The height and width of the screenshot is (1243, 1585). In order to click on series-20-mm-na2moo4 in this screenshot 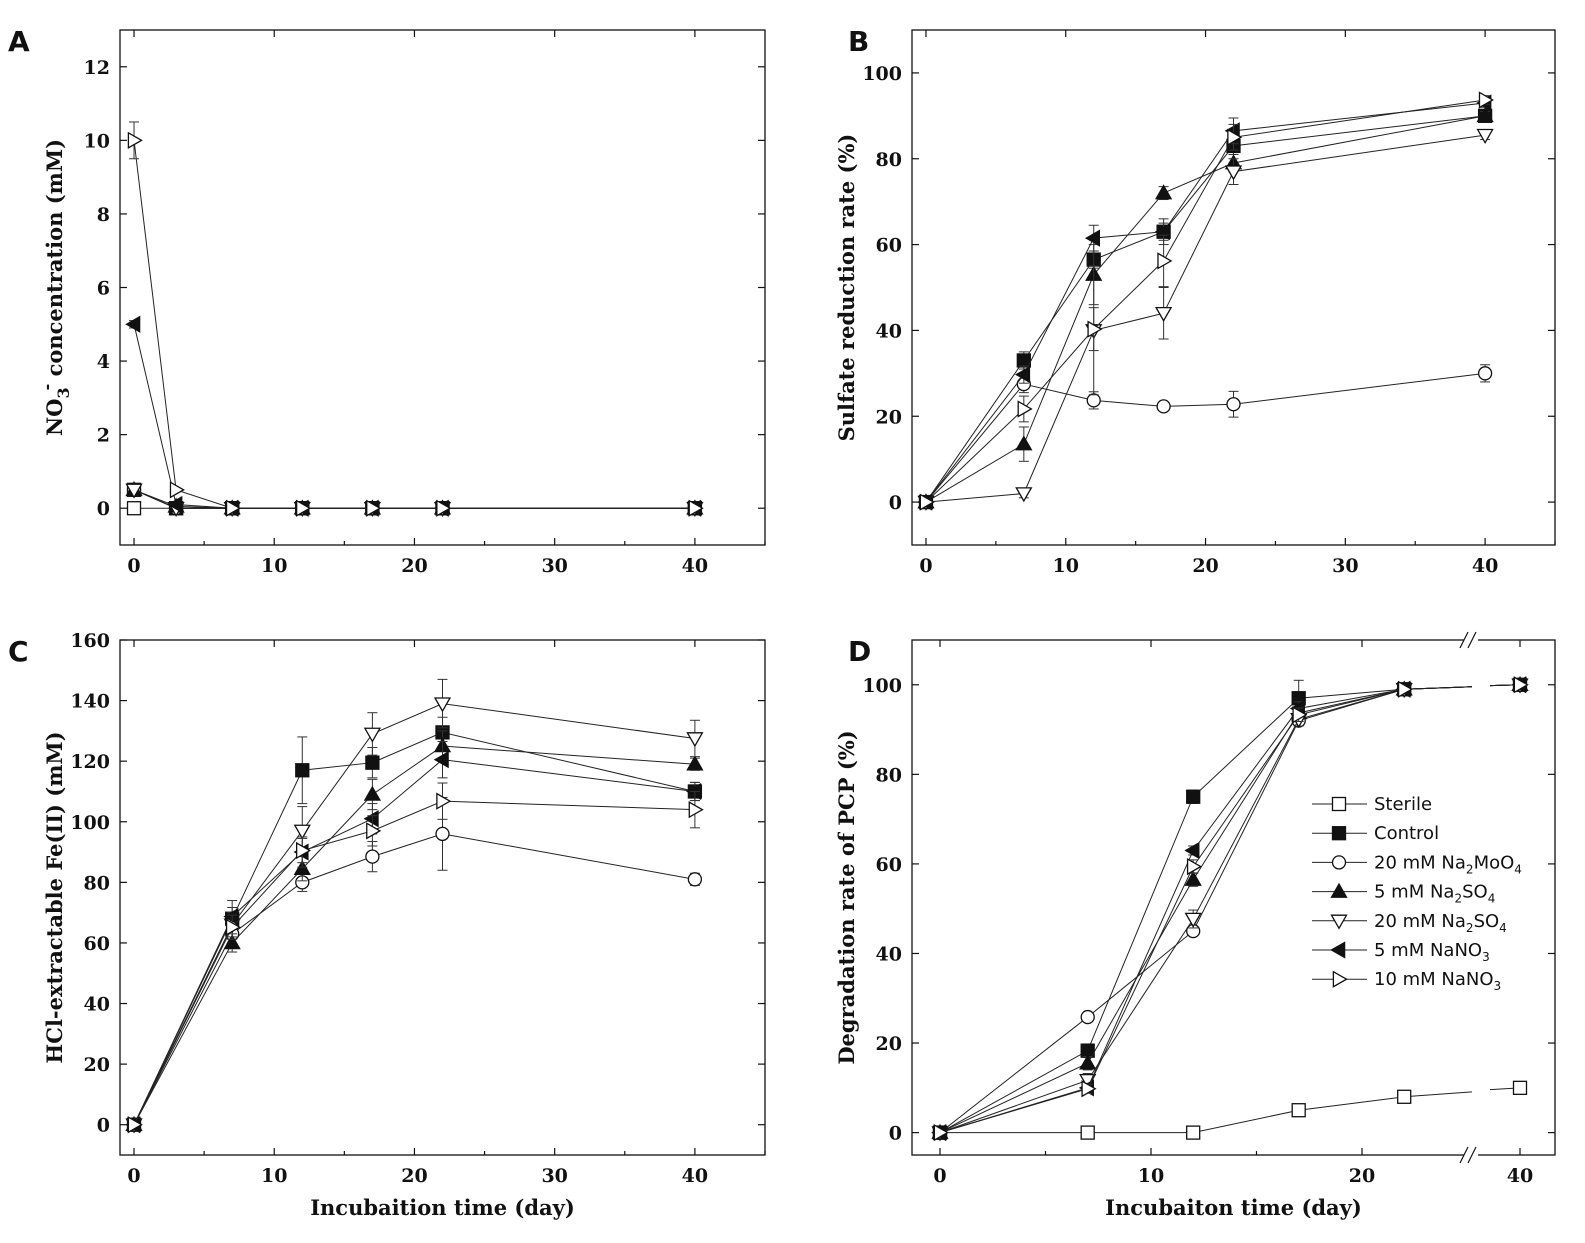, I will do `click(414, 499)`.